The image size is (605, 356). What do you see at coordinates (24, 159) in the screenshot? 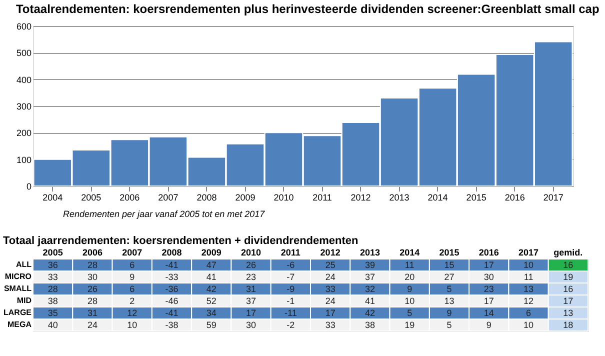
I see `y-tick-label: 100` at bounding box center [24, 159].